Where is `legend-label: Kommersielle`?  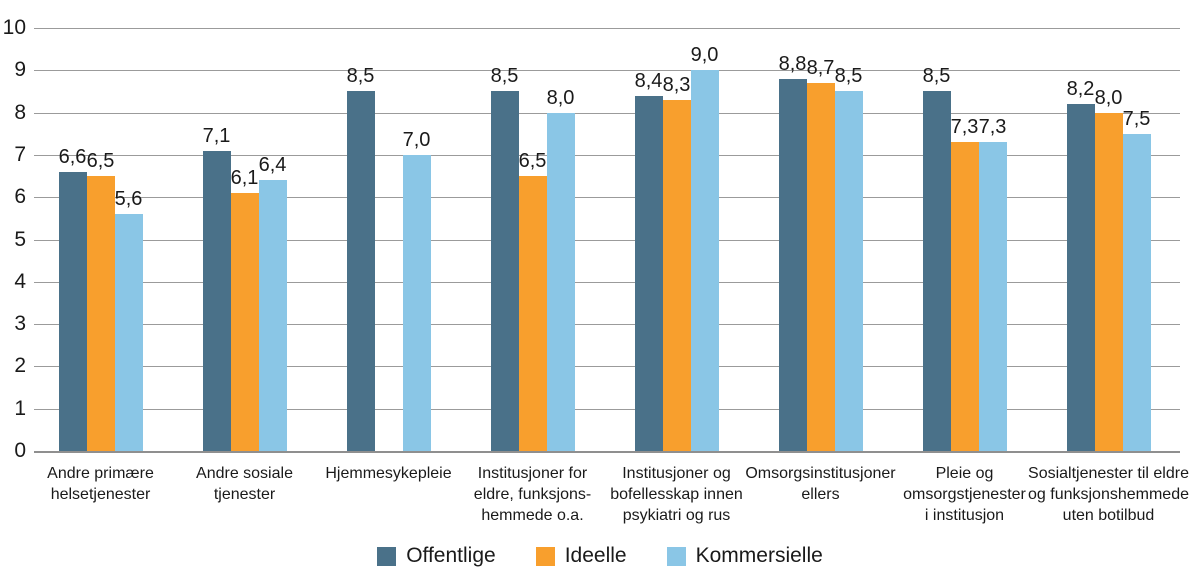
legend-label: Kommersielle is located at coordinates (759, 555).